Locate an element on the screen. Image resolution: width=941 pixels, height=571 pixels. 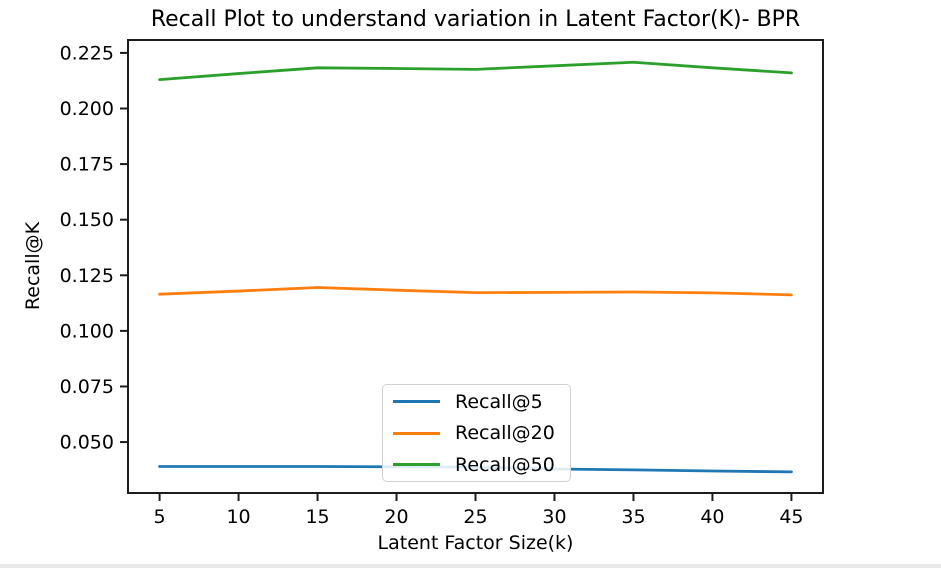
y-tick-label: 0.225 is located at coordinates (87, 53).